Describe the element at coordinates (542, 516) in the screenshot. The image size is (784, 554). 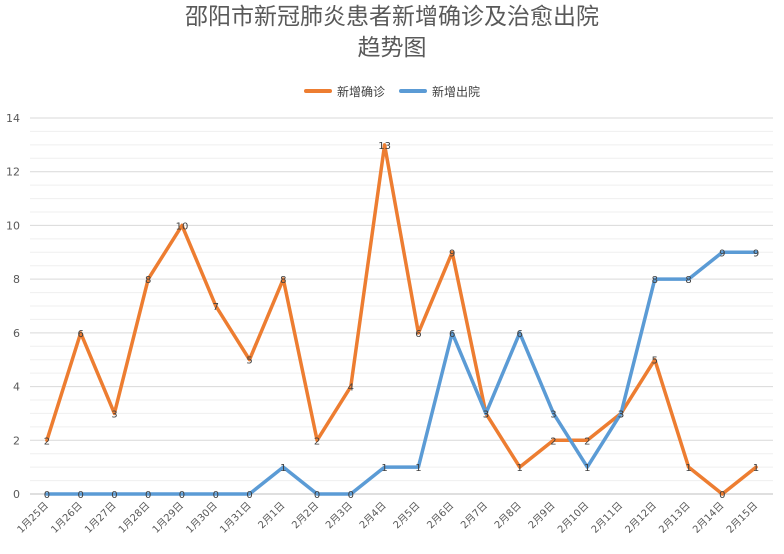
I see `x-tick-label: 2月9日` at that location.